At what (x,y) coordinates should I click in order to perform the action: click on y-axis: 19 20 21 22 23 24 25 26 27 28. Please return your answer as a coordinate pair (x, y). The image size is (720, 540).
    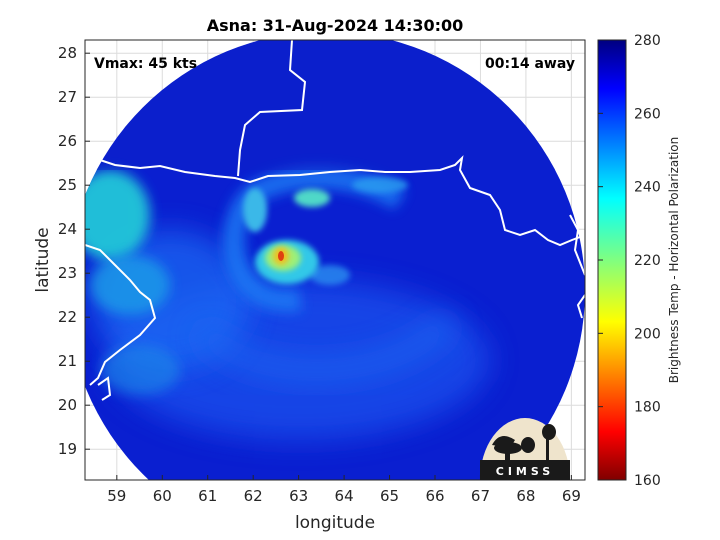
    Looking at the image, I should click on (74, 251).